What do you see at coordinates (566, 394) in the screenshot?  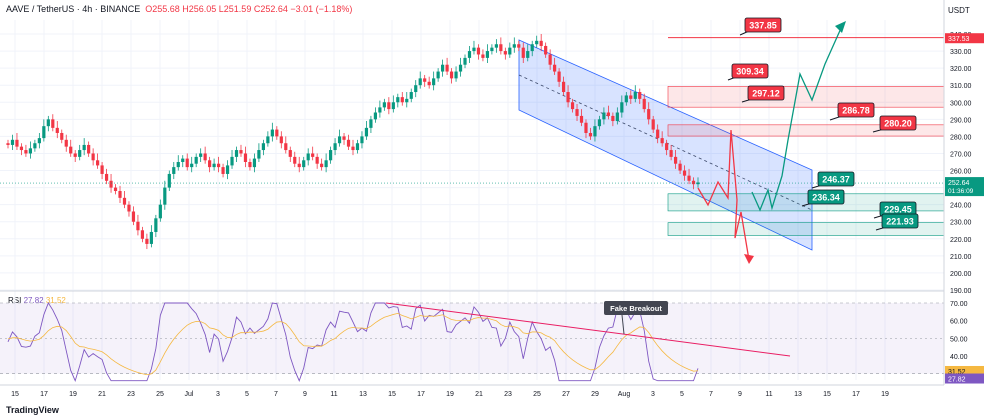 I see `x-tick-label: 27` at bounding box center [566, 394].